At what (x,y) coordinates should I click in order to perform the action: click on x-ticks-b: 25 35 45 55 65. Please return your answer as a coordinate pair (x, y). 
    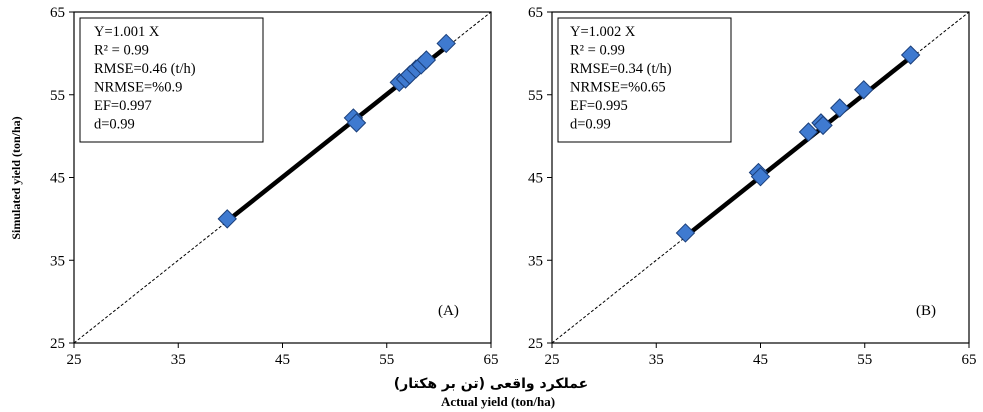
    Looking at the image, I should click on (761, 355).